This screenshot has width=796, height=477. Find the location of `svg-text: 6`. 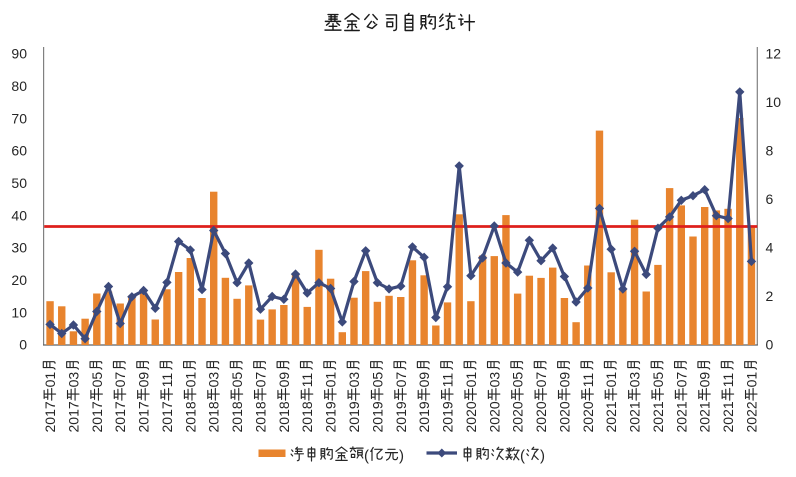

svg-text: 6 is located at coordinates (770, 199).